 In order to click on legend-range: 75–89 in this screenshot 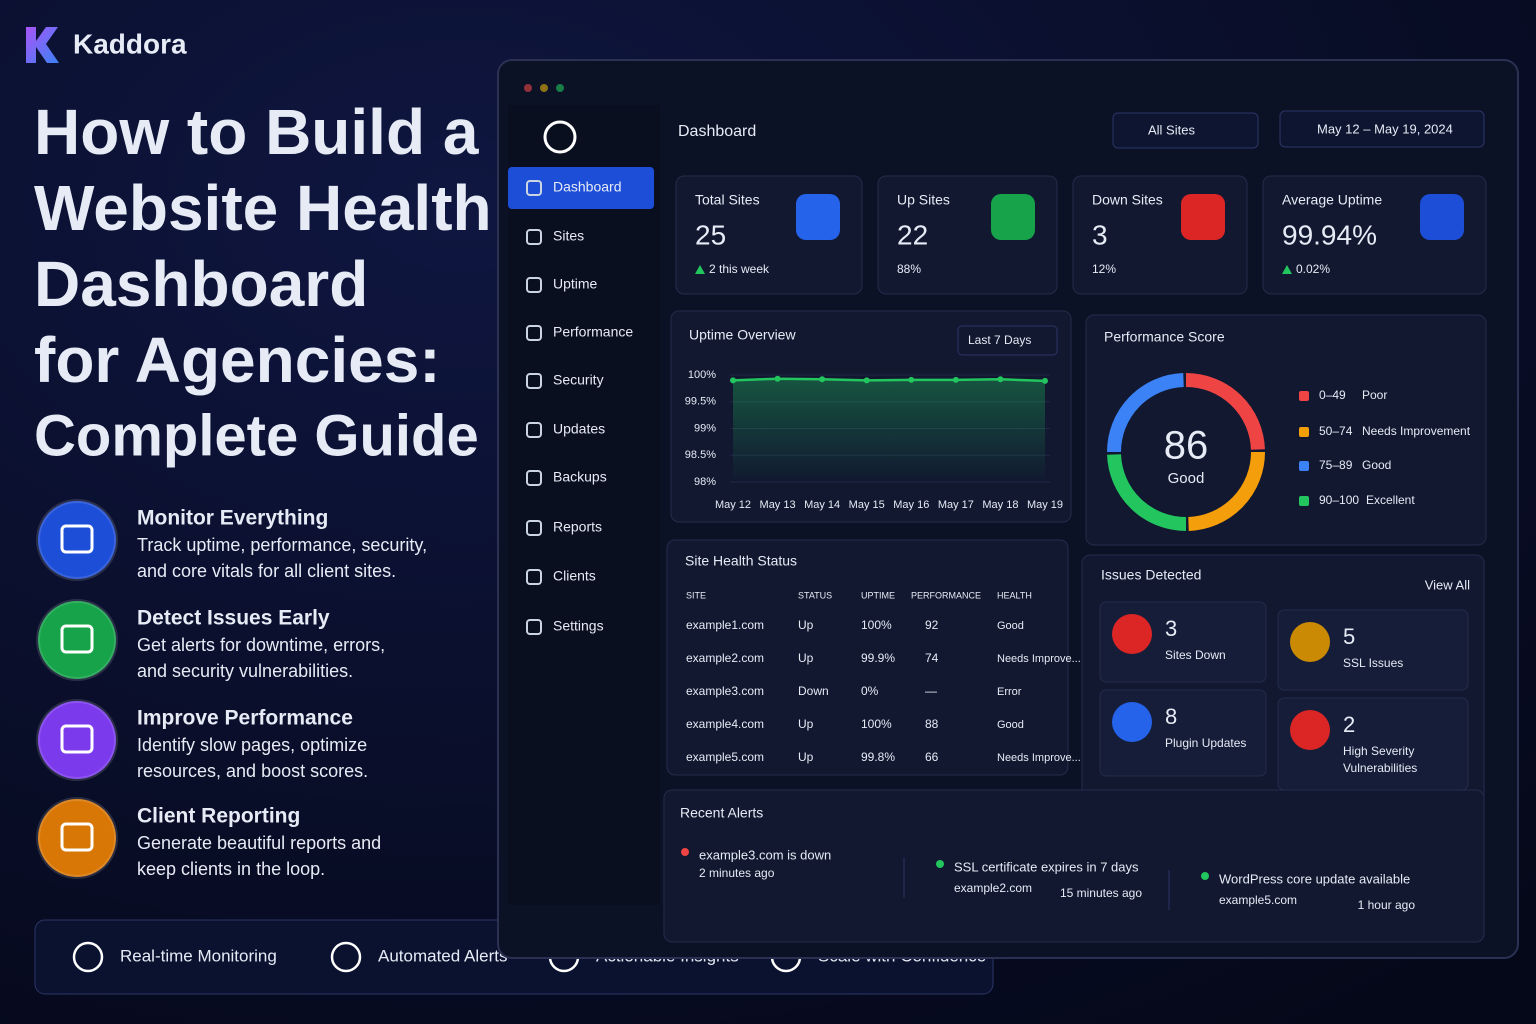, I will do `click(1336, 465)`.